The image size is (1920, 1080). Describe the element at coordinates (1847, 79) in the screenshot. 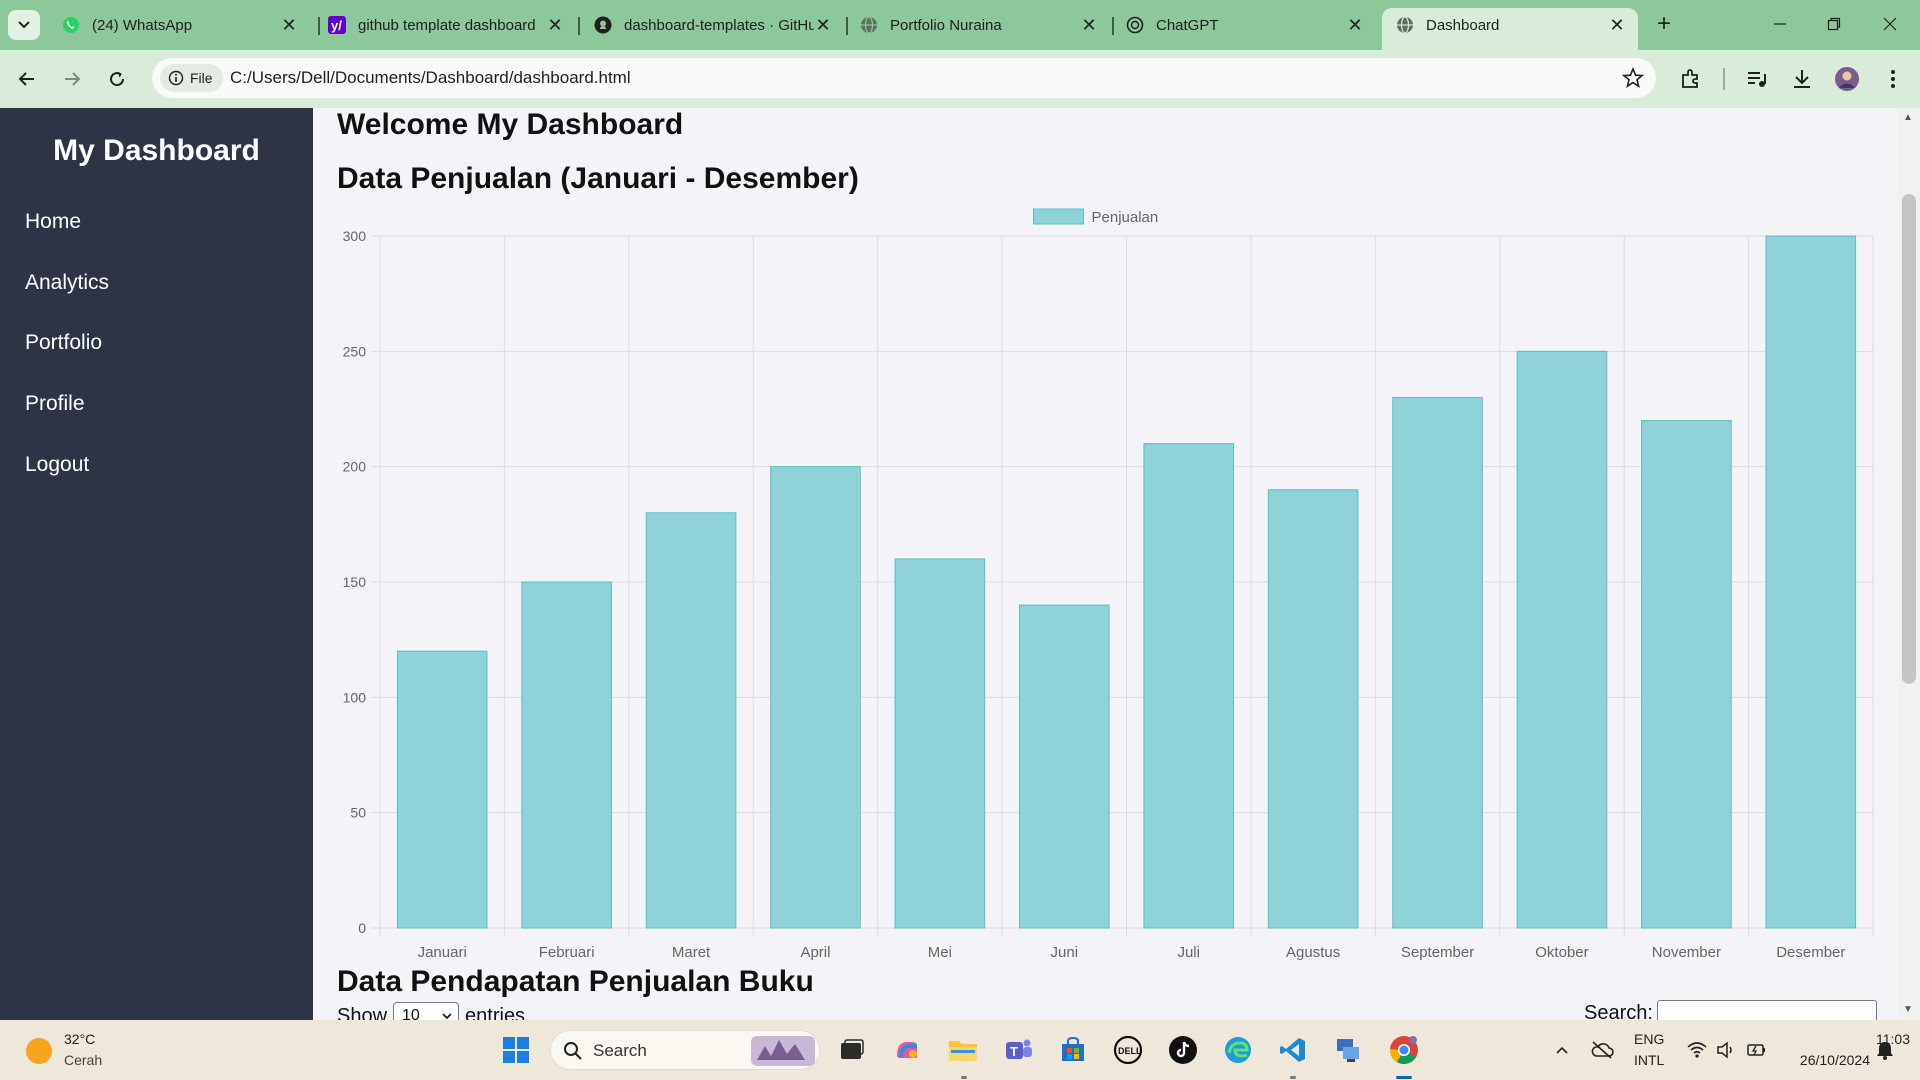

I see `profile-avatar` at that location.